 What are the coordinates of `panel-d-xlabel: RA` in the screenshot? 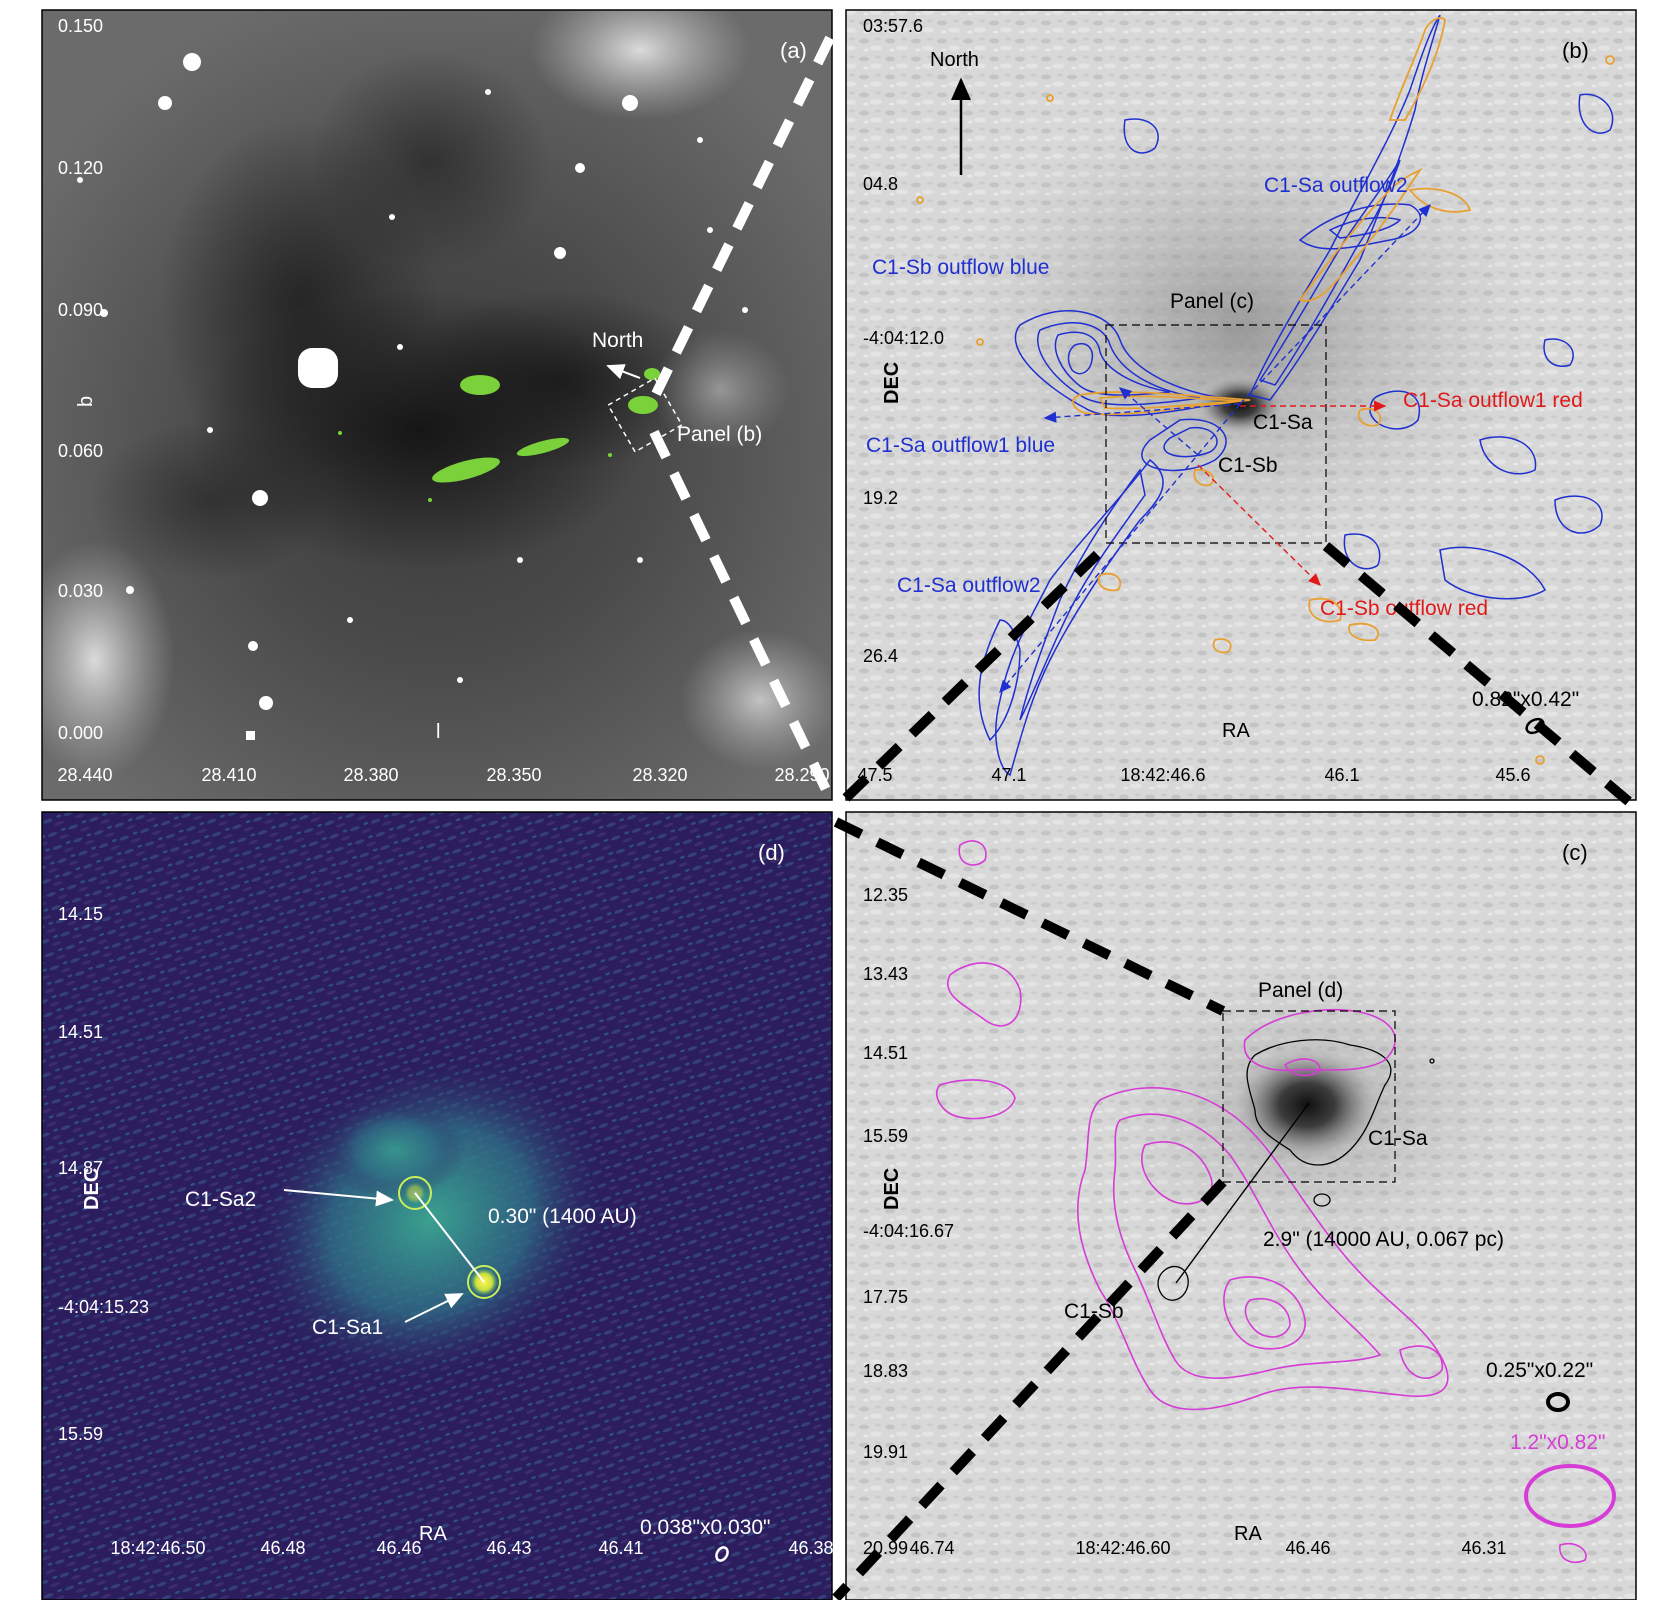 It's located at (433, 1534).